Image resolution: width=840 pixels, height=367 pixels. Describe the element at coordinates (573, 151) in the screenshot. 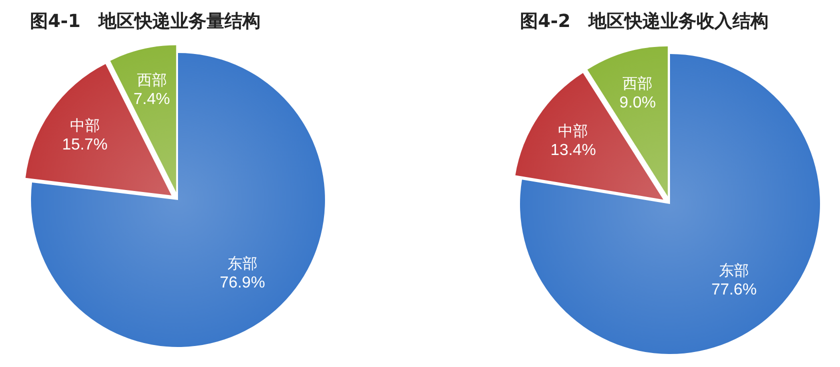

I see `data-label: 13.4%` at that location.